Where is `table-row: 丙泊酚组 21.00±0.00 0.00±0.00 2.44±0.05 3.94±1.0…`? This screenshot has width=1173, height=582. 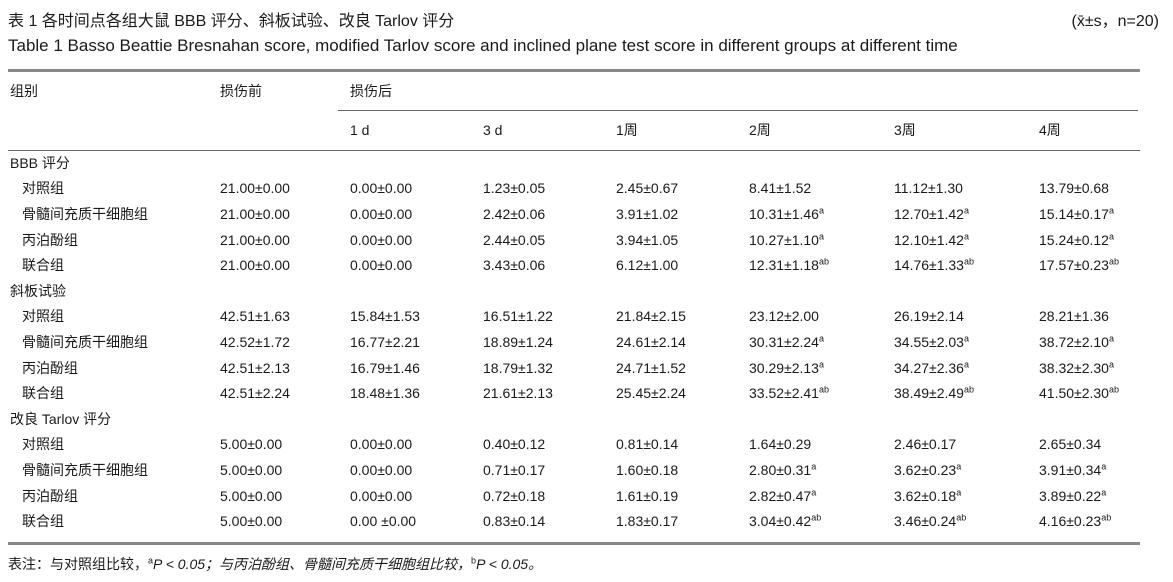
table-row: 丙泊酚组 21.00±0.00 0.00±0.00 2.44±0.05 3.94±1.0… is located at coordinates (574, 240).